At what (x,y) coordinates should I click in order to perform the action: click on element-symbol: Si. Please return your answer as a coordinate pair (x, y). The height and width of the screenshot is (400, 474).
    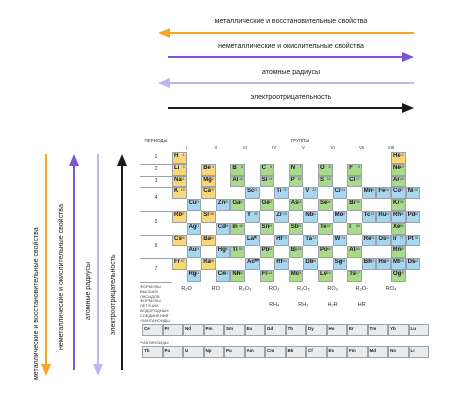
    Looking at the image, I should click on (264, 179).